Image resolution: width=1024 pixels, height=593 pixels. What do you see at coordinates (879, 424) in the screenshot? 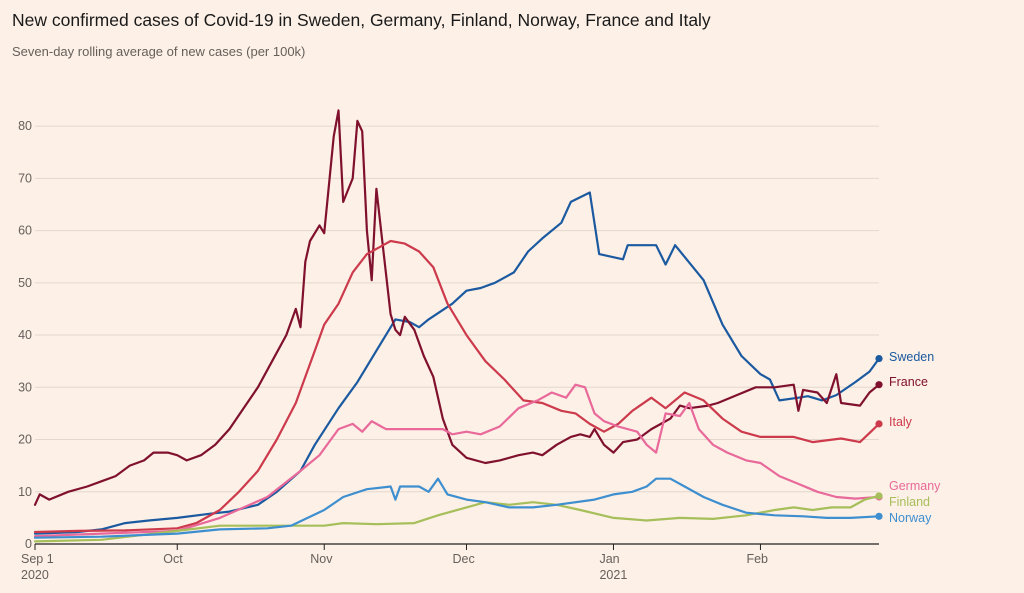
I see `series-endpoint-italy` at bounding box center [879, 424].